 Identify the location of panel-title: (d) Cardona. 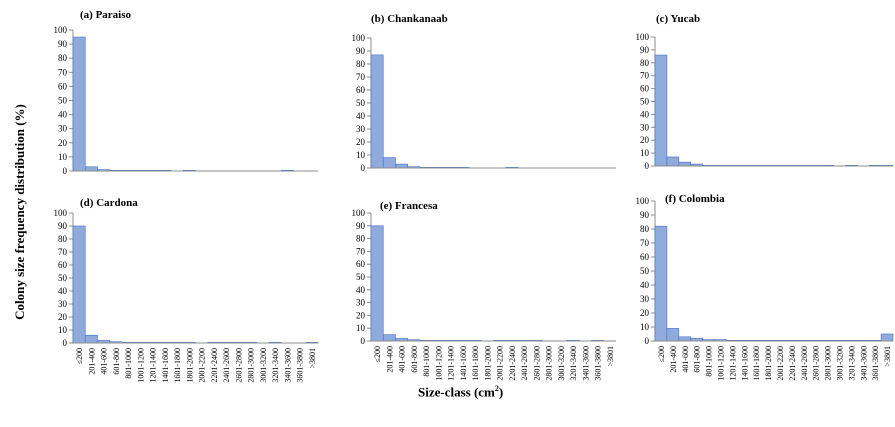
(109, 203).